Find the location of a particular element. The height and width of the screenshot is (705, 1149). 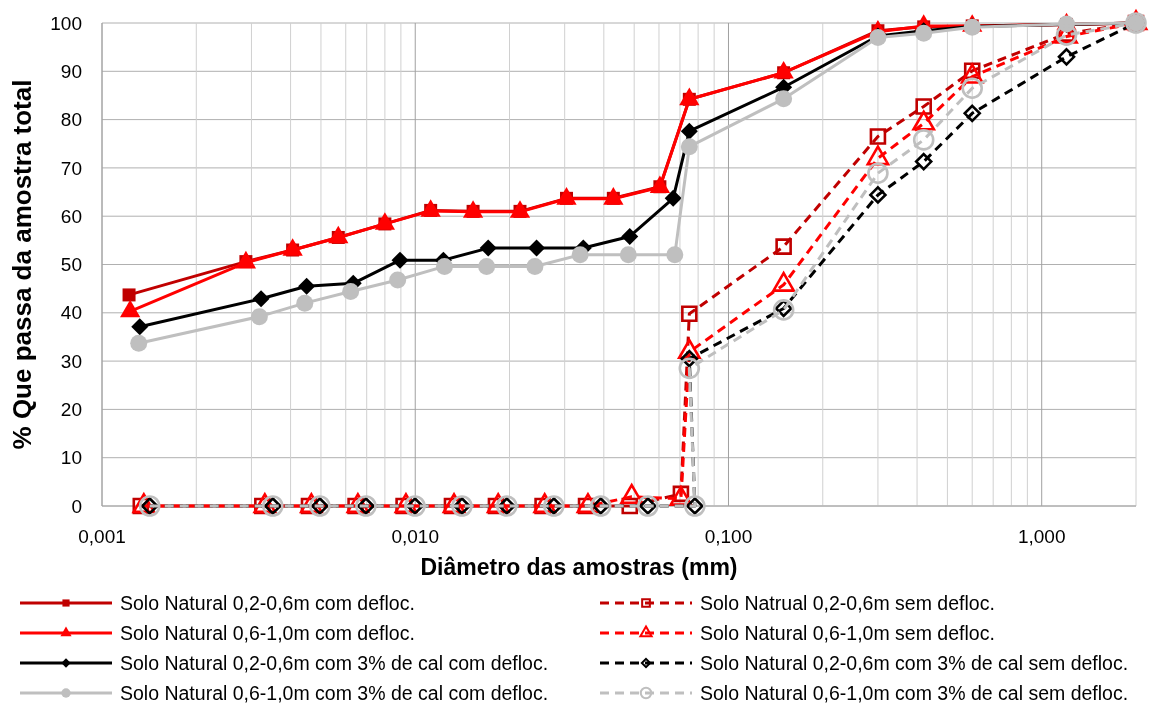

legend-label: Solo Natural 0,6-1,0m com defloc. is located at coordinates (267, 632).